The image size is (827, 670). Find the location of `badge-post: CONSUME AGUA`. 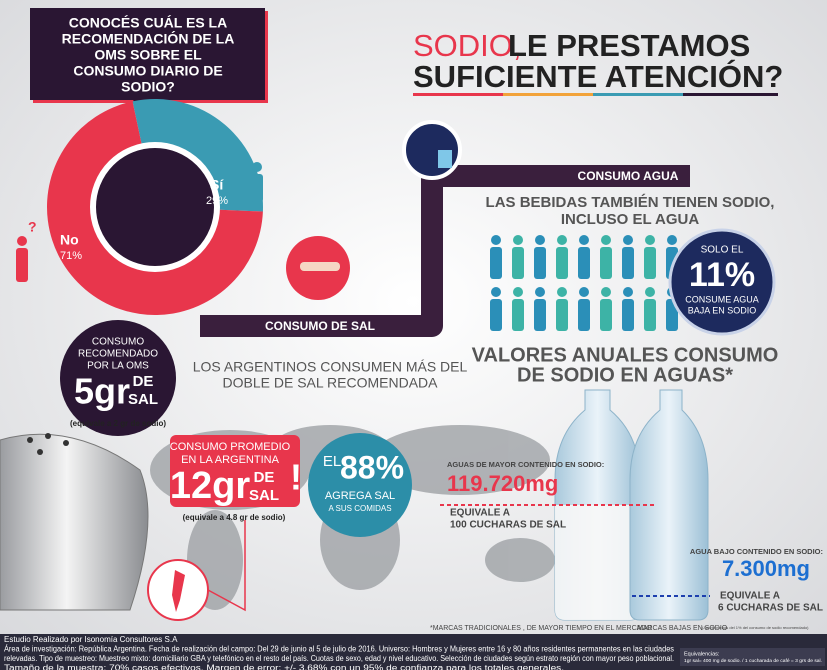

badge-post: CONSUME AGUA is located at coordinates (722, 299).